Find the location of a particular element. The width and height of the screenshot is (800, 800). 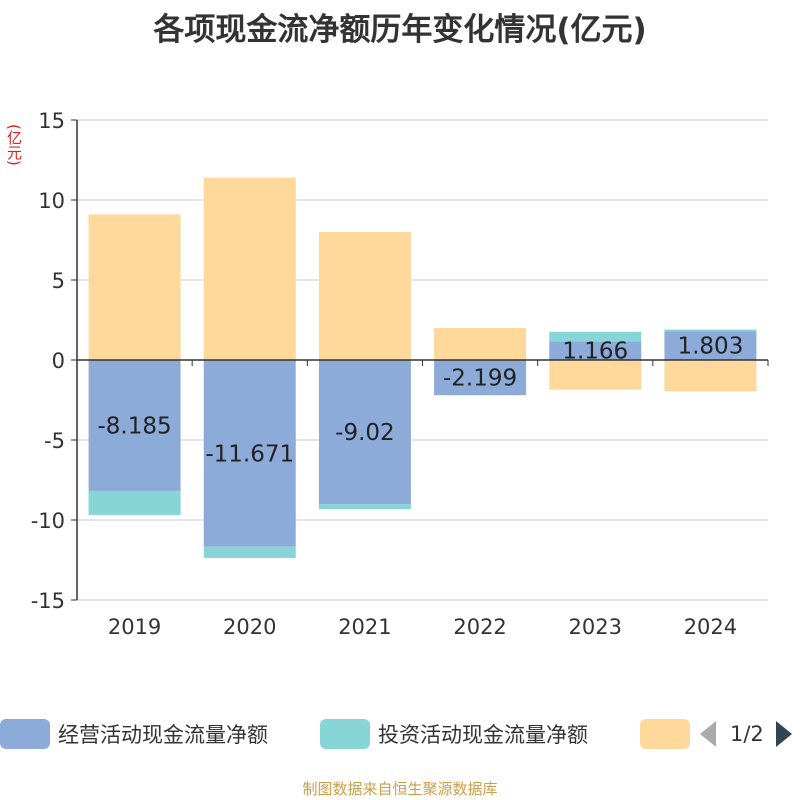

data-label: -2.199 is located at coordinates (480, 379).